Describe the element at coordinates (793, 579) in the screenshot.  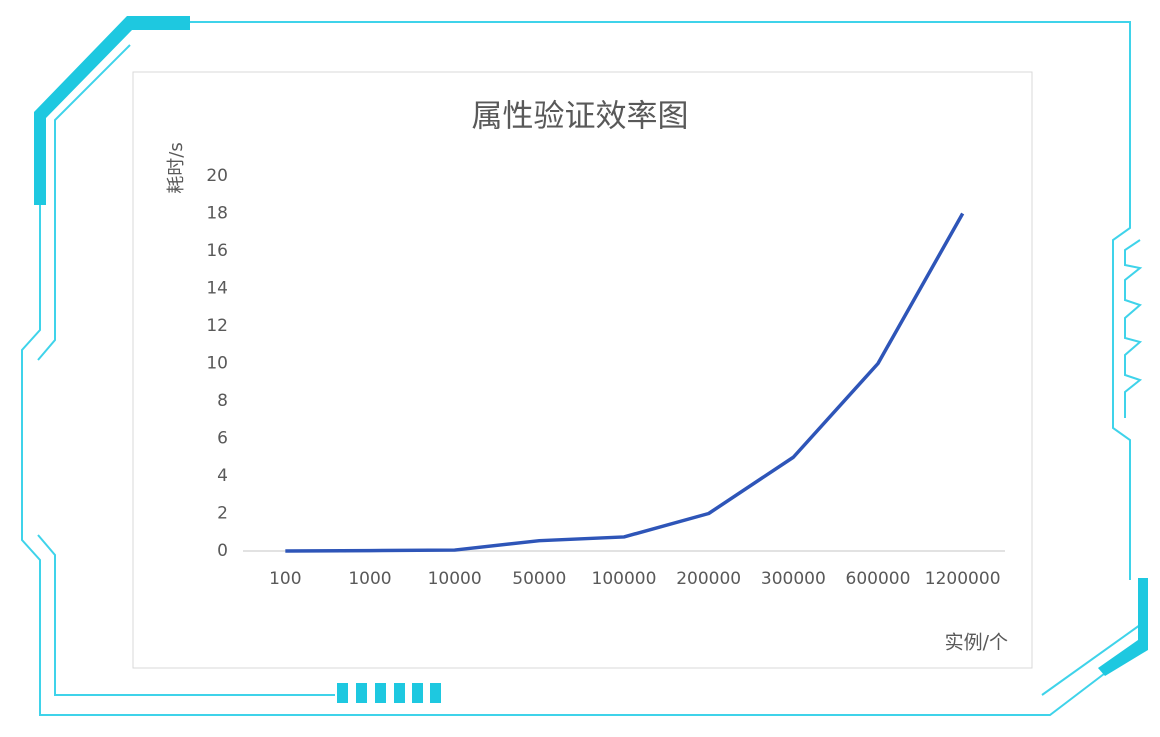
I see `x-tick-label: 300000` at that location.